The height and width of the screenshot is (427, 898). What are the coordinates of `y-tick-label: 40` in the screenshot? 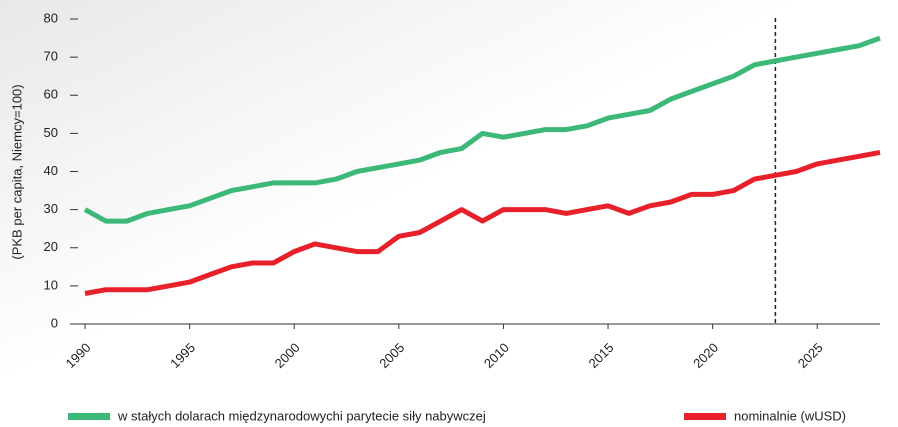 It's located at (51, 170).